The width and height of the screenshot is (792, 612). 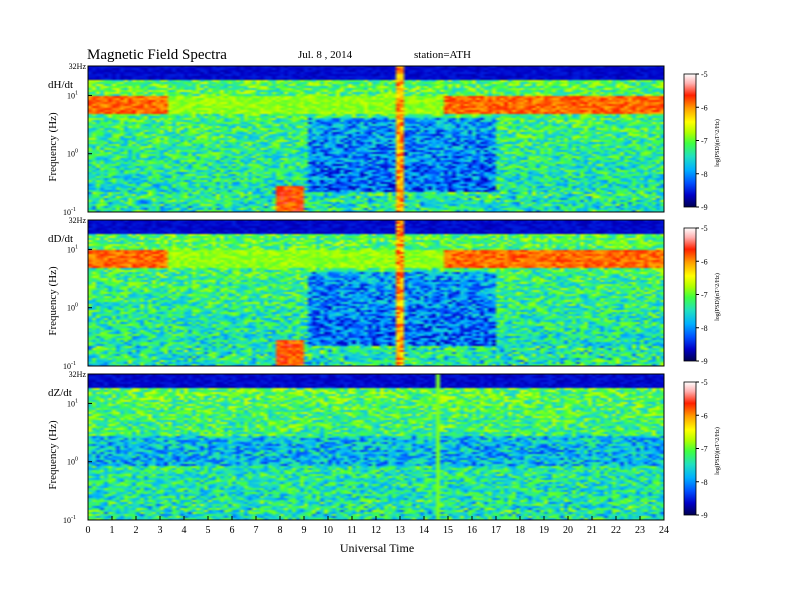 I want to click on x-tick-label: 5, so click(x=208, y=530).